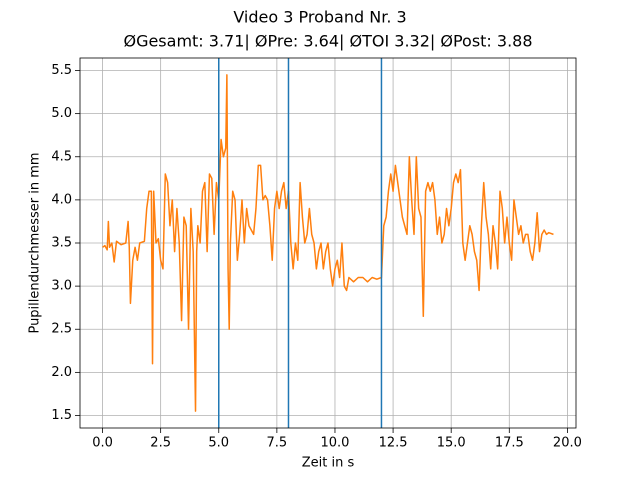 This screenshot has height=480, width=640. I want to click on y-tick-label: 5.0, so click(61, 113).